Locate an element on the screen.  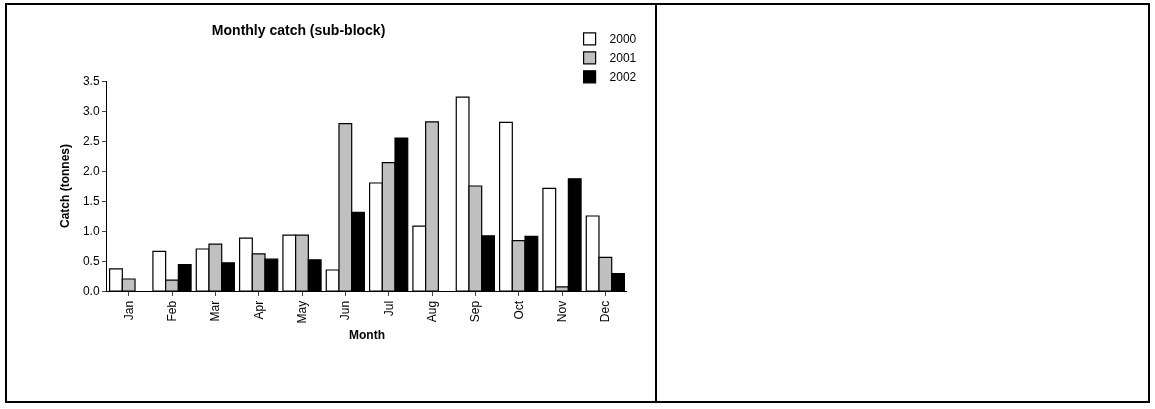
legend-label: 2002 is located at coordinates (623, 77).